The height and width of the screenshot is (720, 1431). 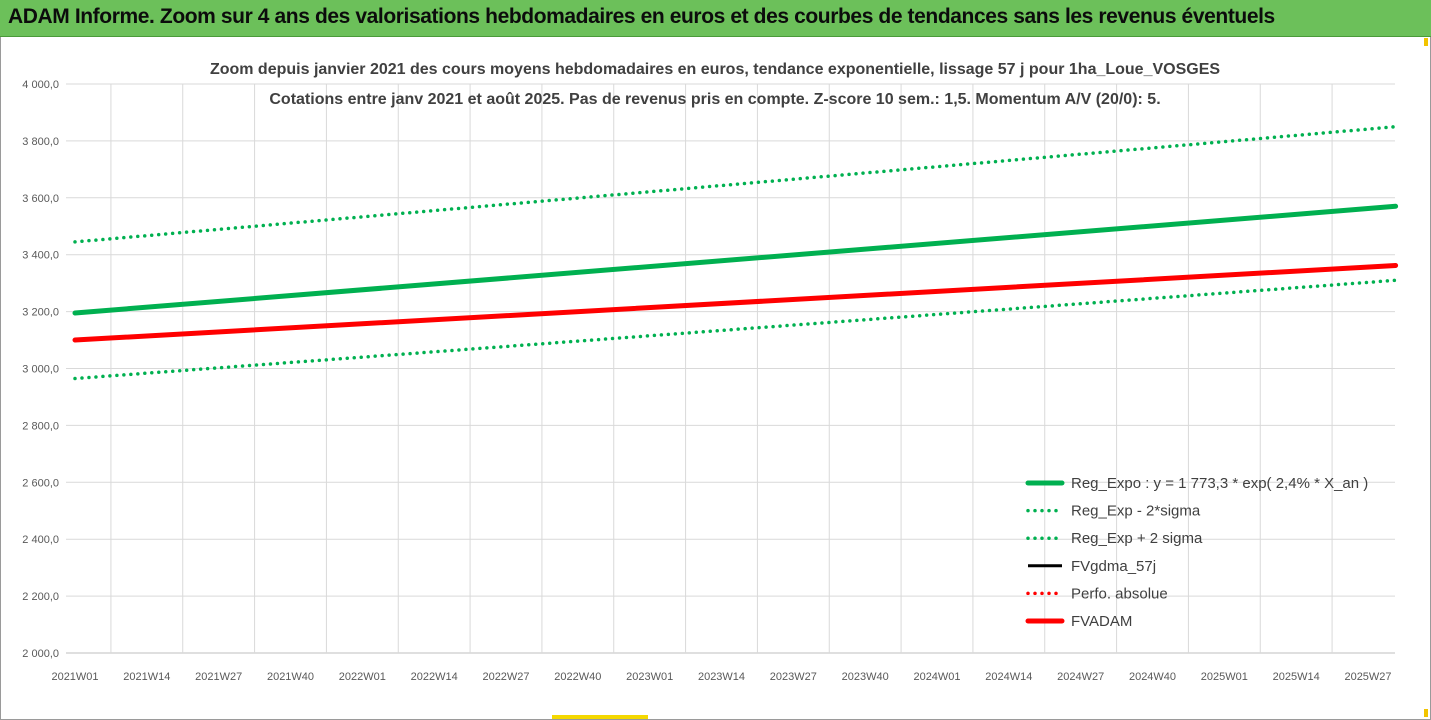 What do you see at coordinates (362, 677) in the screenshot?
I see `x-tick-label: 2022W01` at bounding box center [362, 677].